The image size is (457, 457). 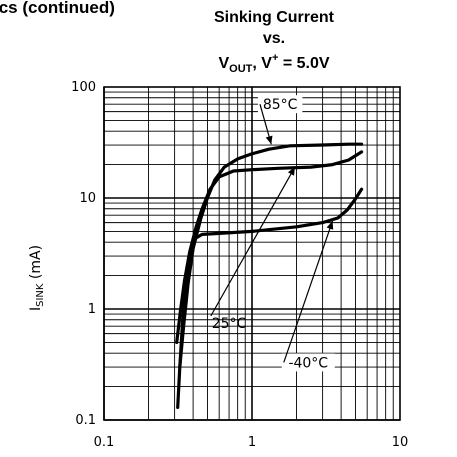 I want to click on ylabel-sink: SINK, so click(x=40, y=295).